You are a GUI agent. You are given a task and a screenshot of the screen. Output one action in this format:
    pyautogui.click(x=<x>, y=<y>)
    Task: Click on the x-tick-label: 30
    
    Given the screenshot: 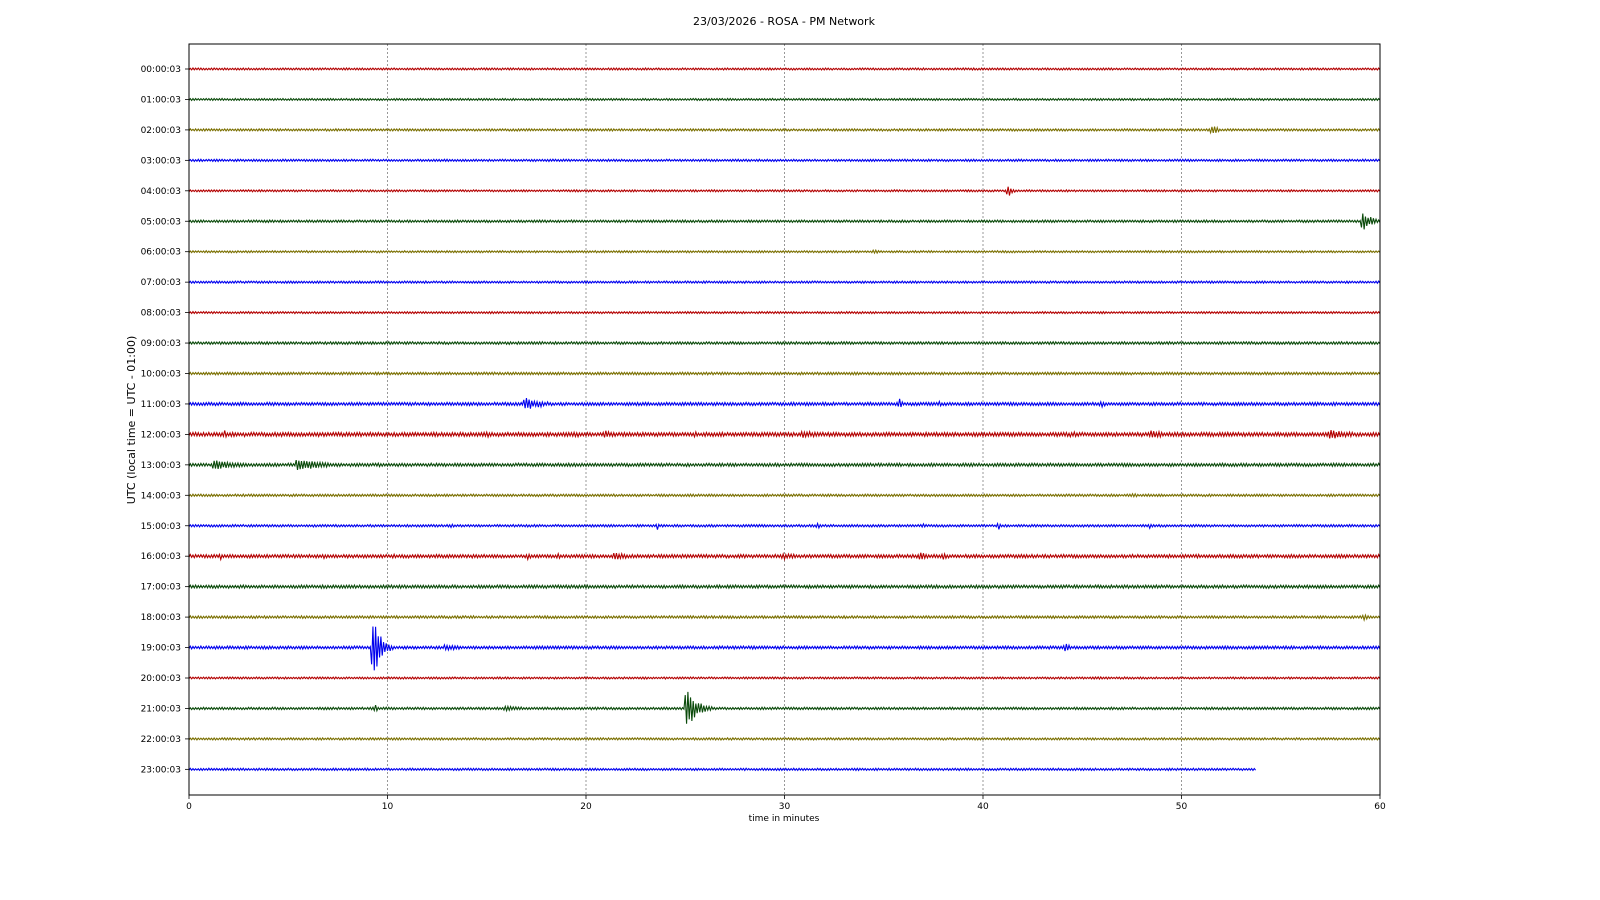 What is the action you would take?
    pyautogui.click(x=785, y=807)
    